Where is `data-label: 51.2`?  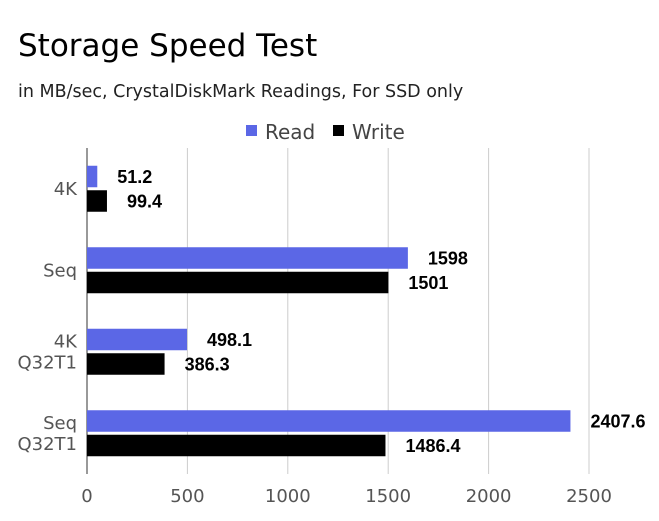 data-label: 51.2 is located at coordinates (134, 177).